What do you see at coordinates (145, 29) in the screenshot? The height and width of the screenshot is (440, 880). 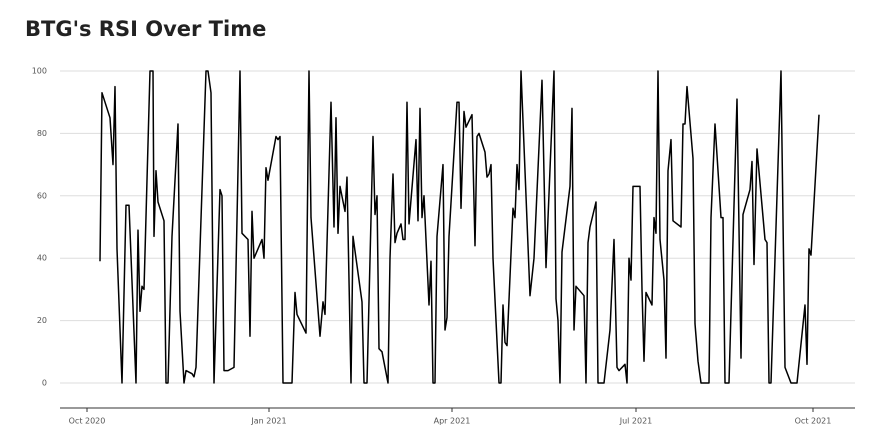 I see `chart-title: BTG's RSI Over Time` at bounding box center [145, 29].